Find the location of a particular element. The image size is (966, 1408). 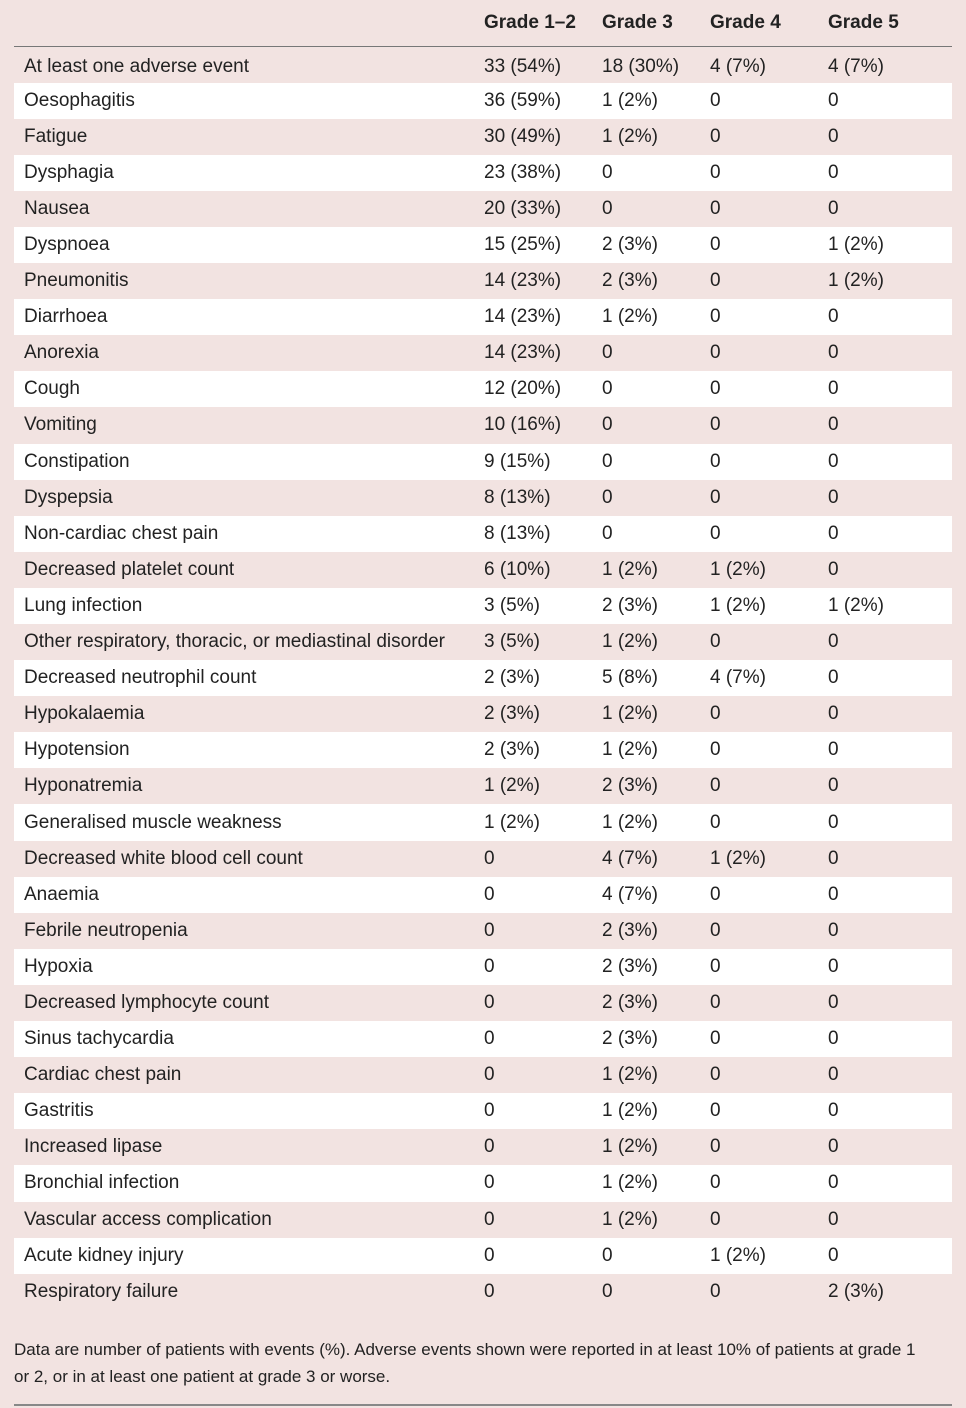

cell-value: 3 (5%) is located at coordinates (512, 642).